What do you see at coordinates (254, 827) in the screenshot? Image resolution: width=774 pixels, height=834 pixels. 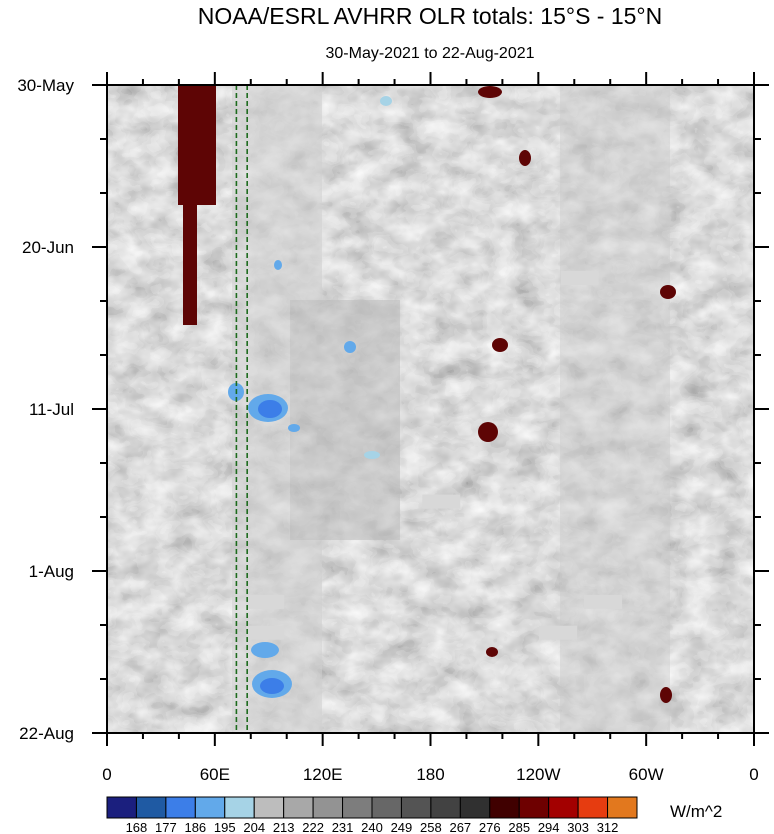 I see `colorbar-level-label: 204` at bounding box center [254, 827].